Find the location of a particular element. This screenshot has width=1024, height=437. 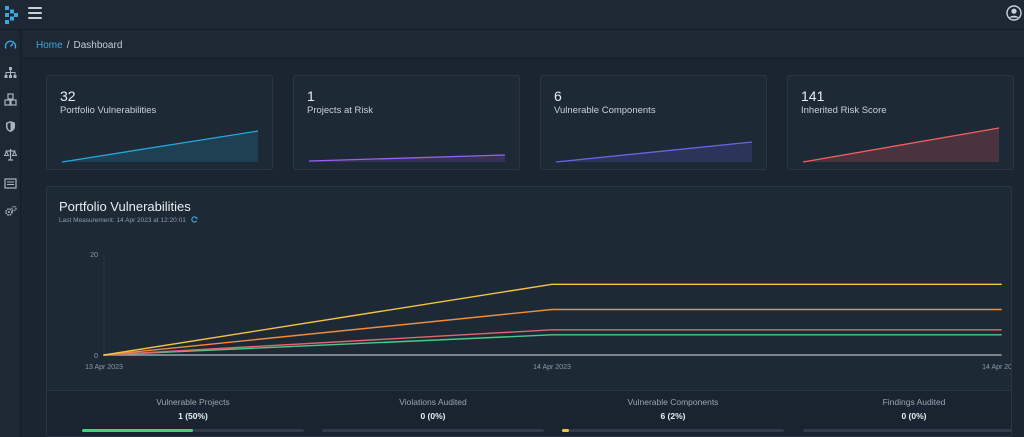

stat-value: 6 (2%) is located at coordinates (673, 416).